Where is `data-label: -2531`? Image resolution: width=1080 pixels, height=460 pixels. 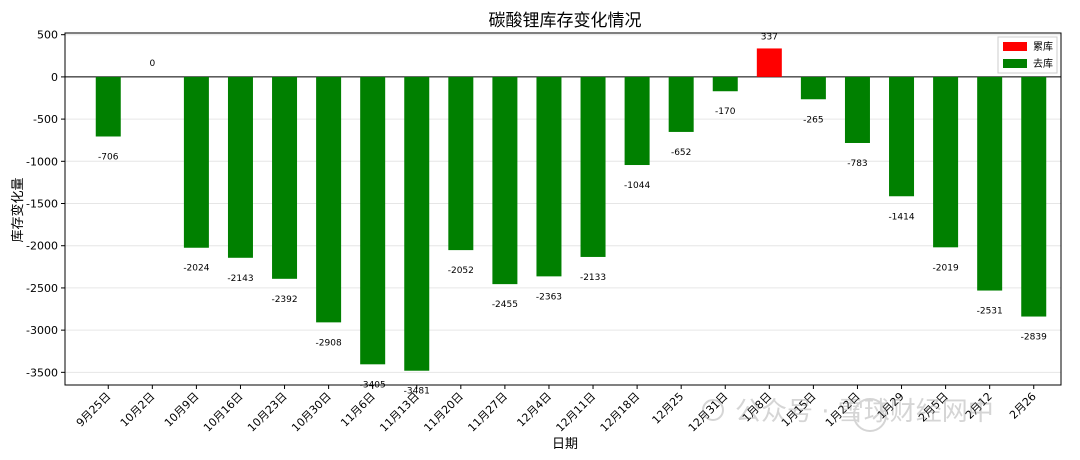 data-label: -2531 is located at coordinates (990, 312).